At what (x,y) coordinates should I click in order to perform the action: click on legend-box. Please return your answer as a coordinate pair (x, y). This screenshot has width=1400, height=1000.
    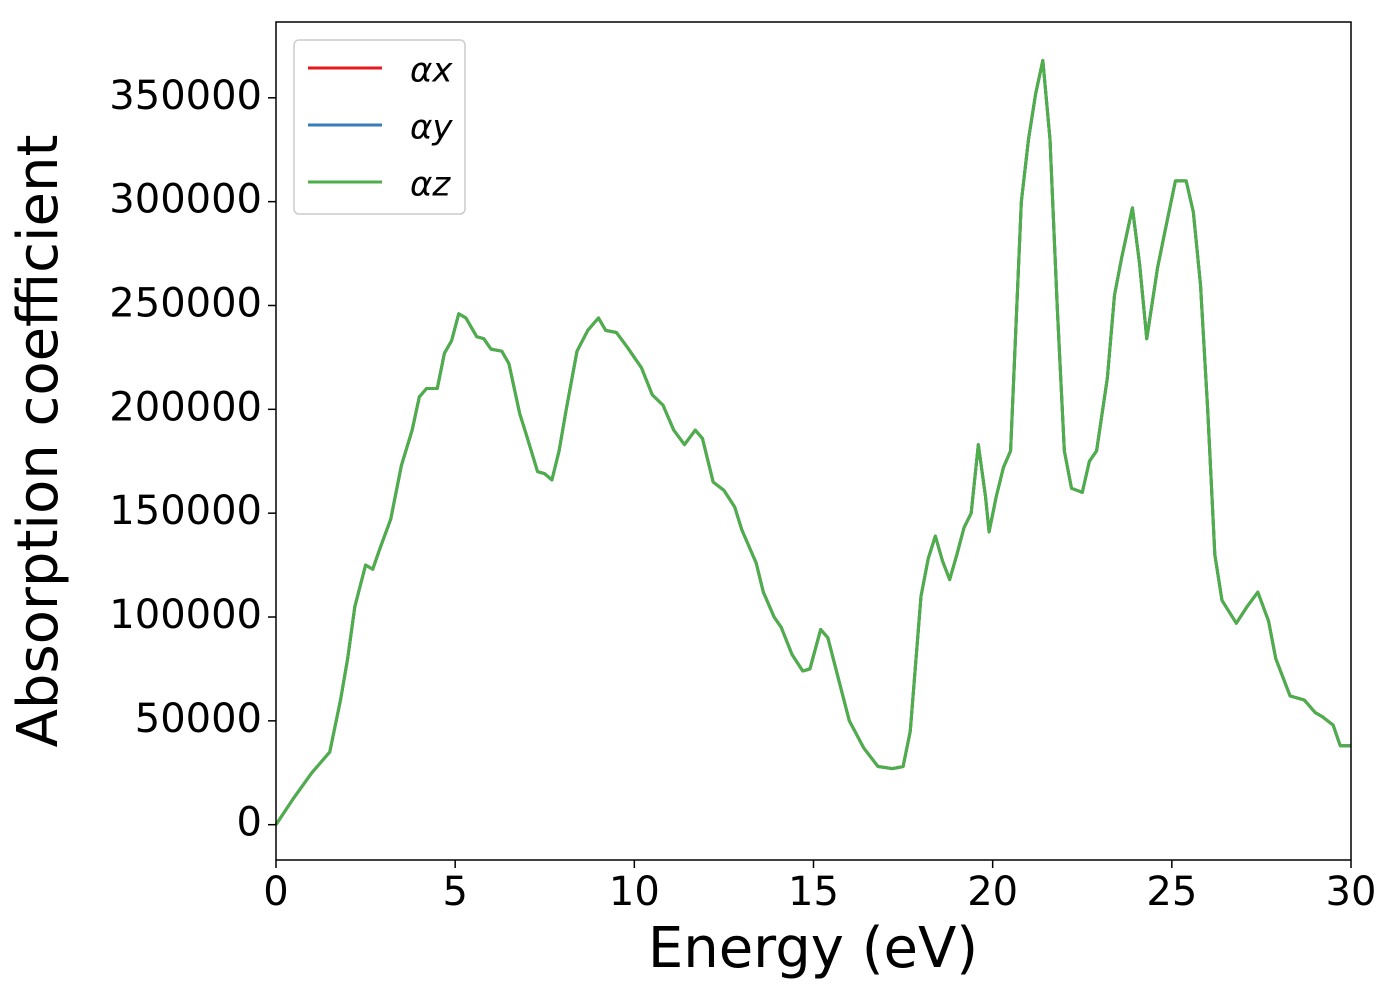
    Looking at the image, I should click on (379, 127).